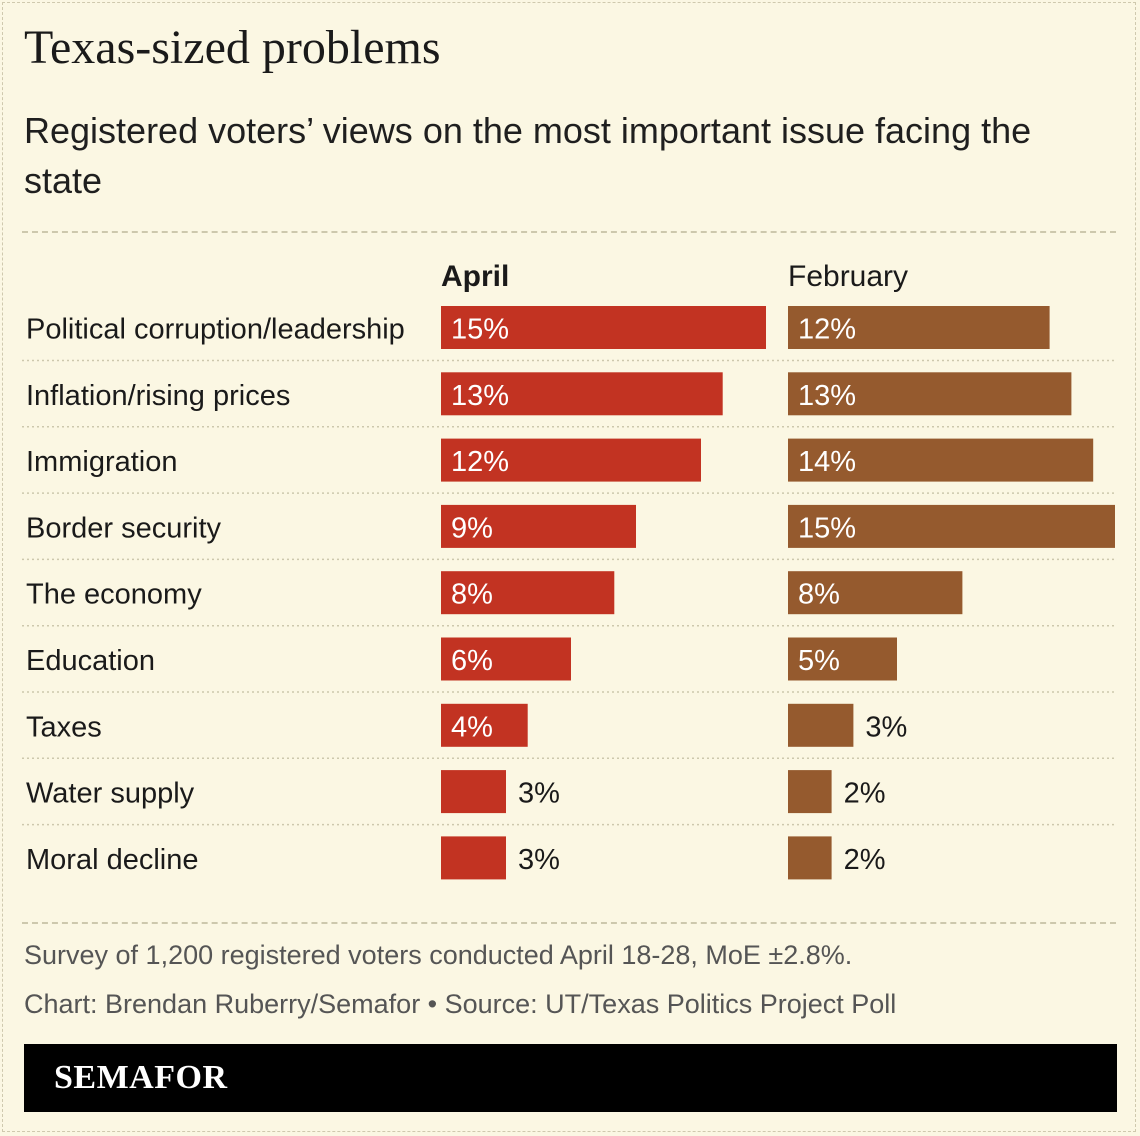 This screenshot has height=1136, width=1140. I want to click on top-divider, so click(569, 232).